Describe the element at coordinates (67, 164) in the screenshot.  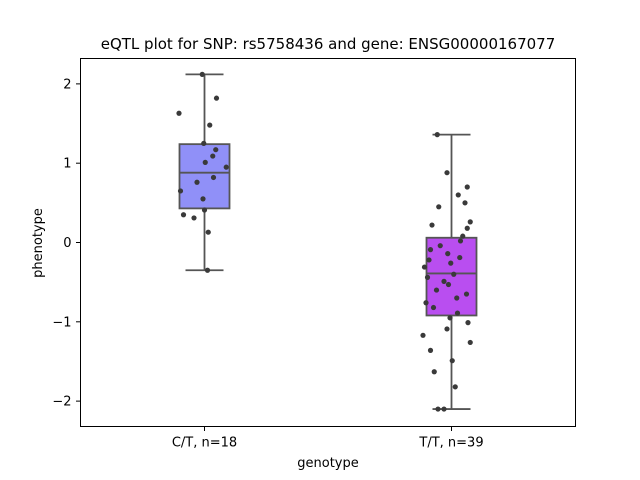
I see `y-tick-label: 1` at that location.